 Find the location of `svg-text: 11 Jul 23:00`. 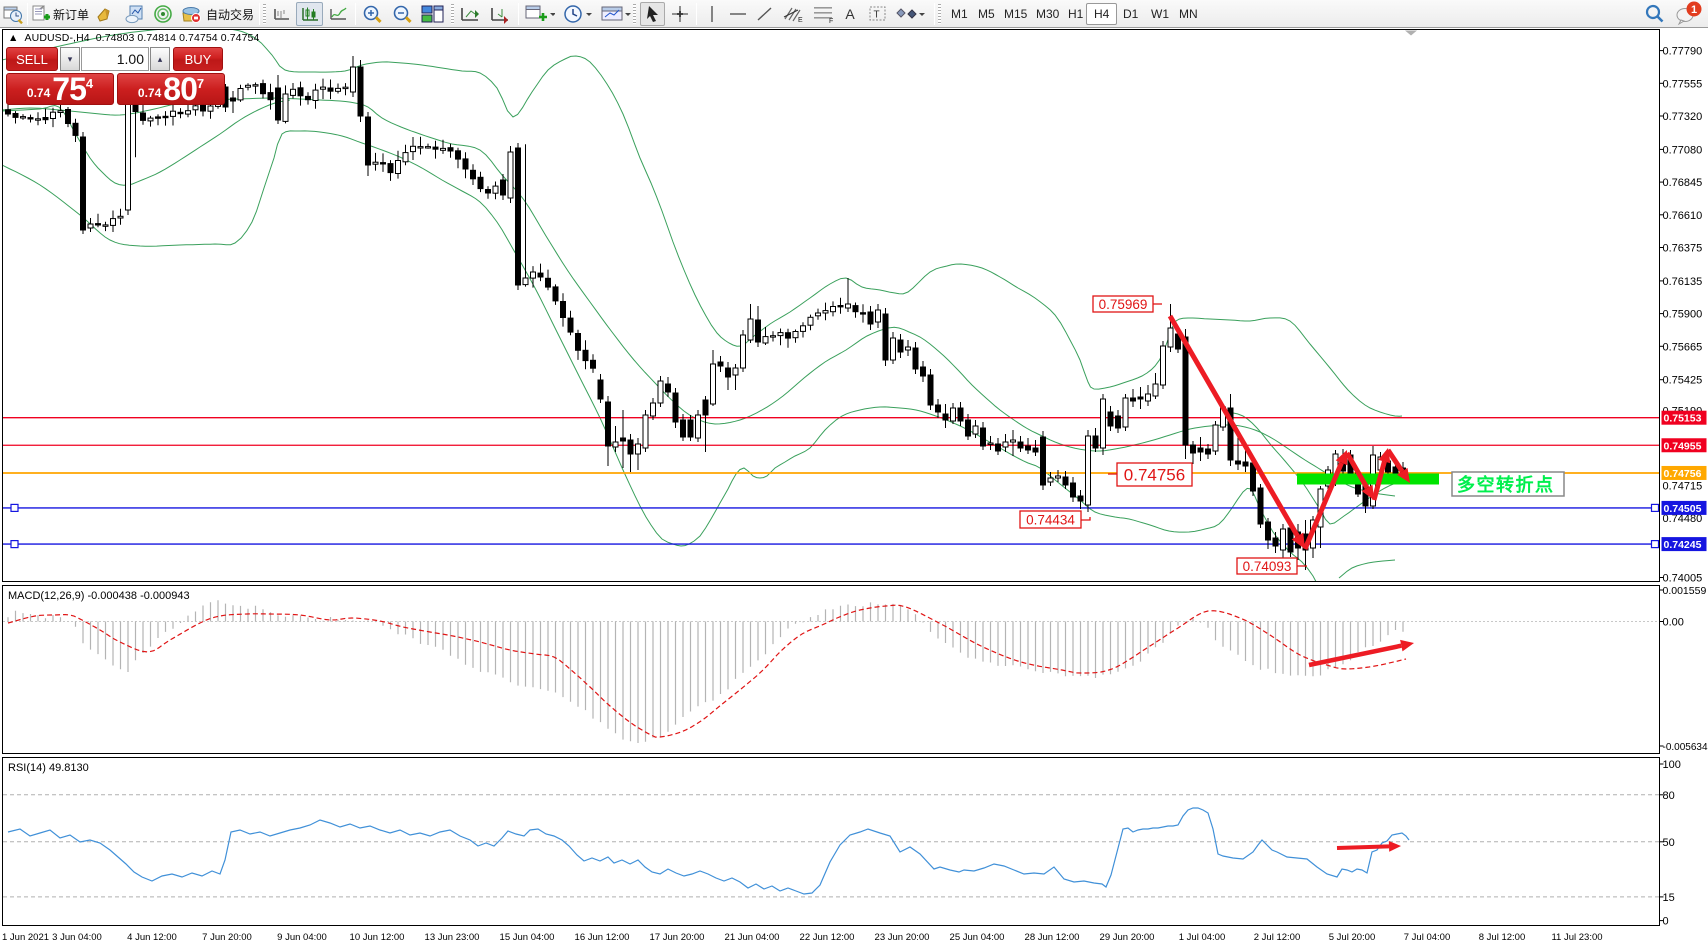

svg-text: 11 Jul 23:00 is located at coordinates (1576, 937).